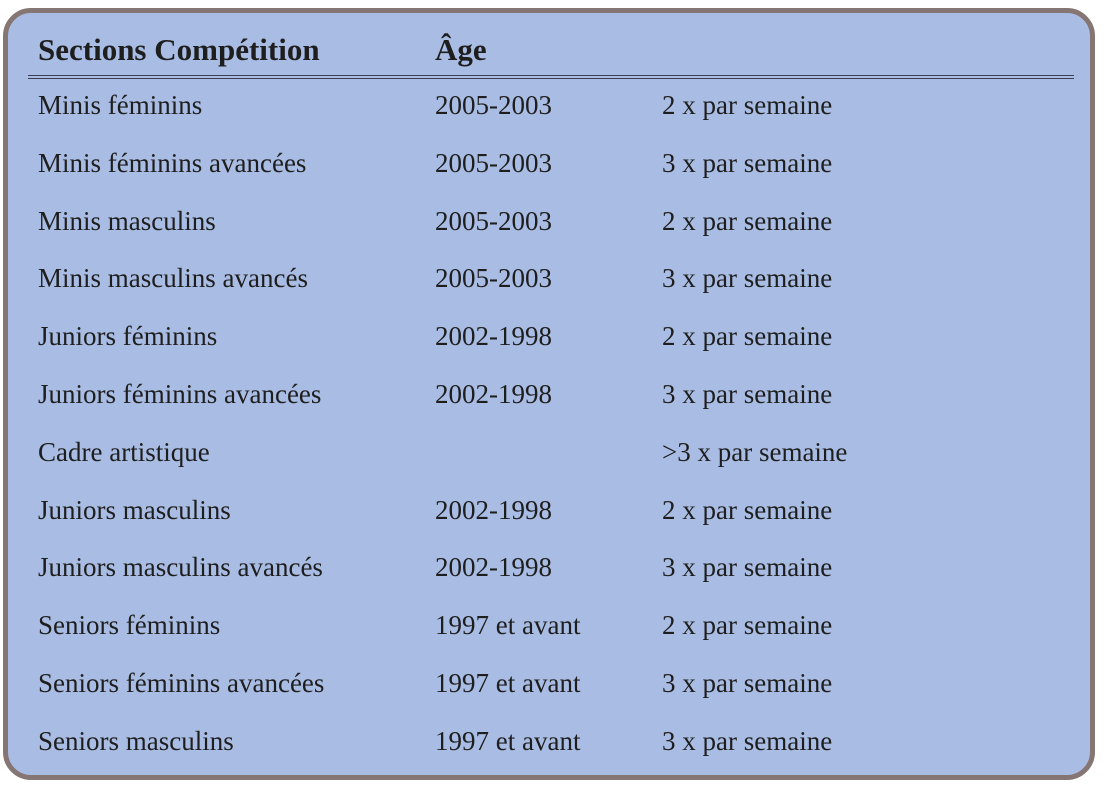 This screenshot has height=793, width=1108. What do you see at coordinates (180, 394) in the screenshot?
I see `section-cell: Juniors féminins avancées` at bounding box center [180, 394].